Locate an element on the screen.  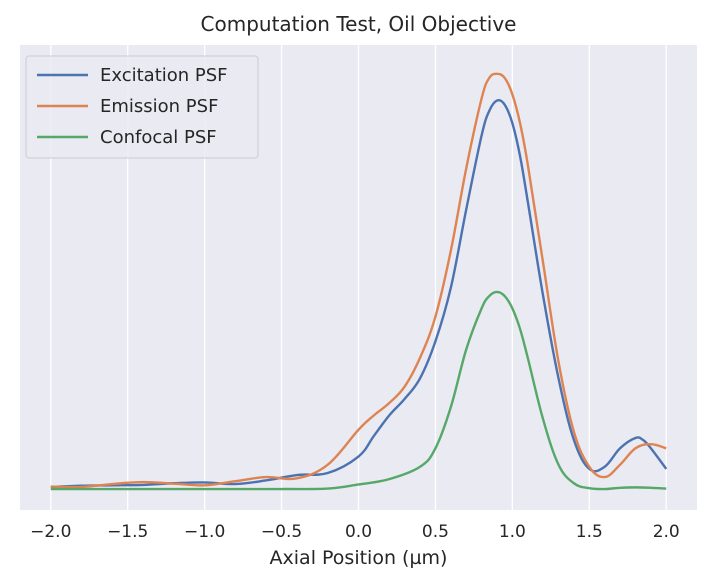
x-tick-label: −0.5 is located at coordinates (281, 532).